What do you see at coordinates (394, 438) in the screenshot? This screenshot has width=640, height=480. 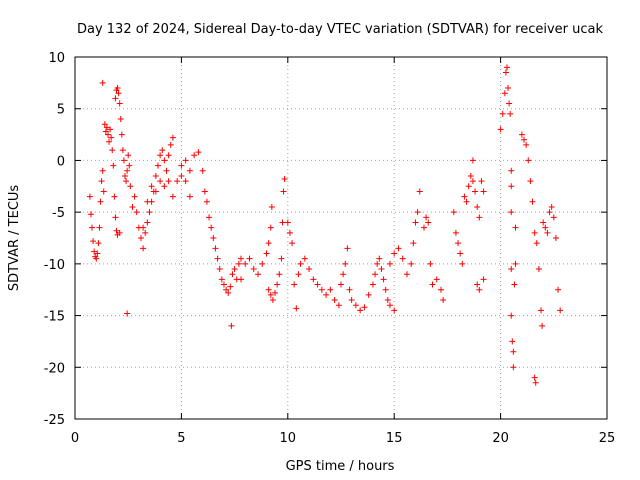 I see `x-tick-label: 15` at bounding box center [394, 438].